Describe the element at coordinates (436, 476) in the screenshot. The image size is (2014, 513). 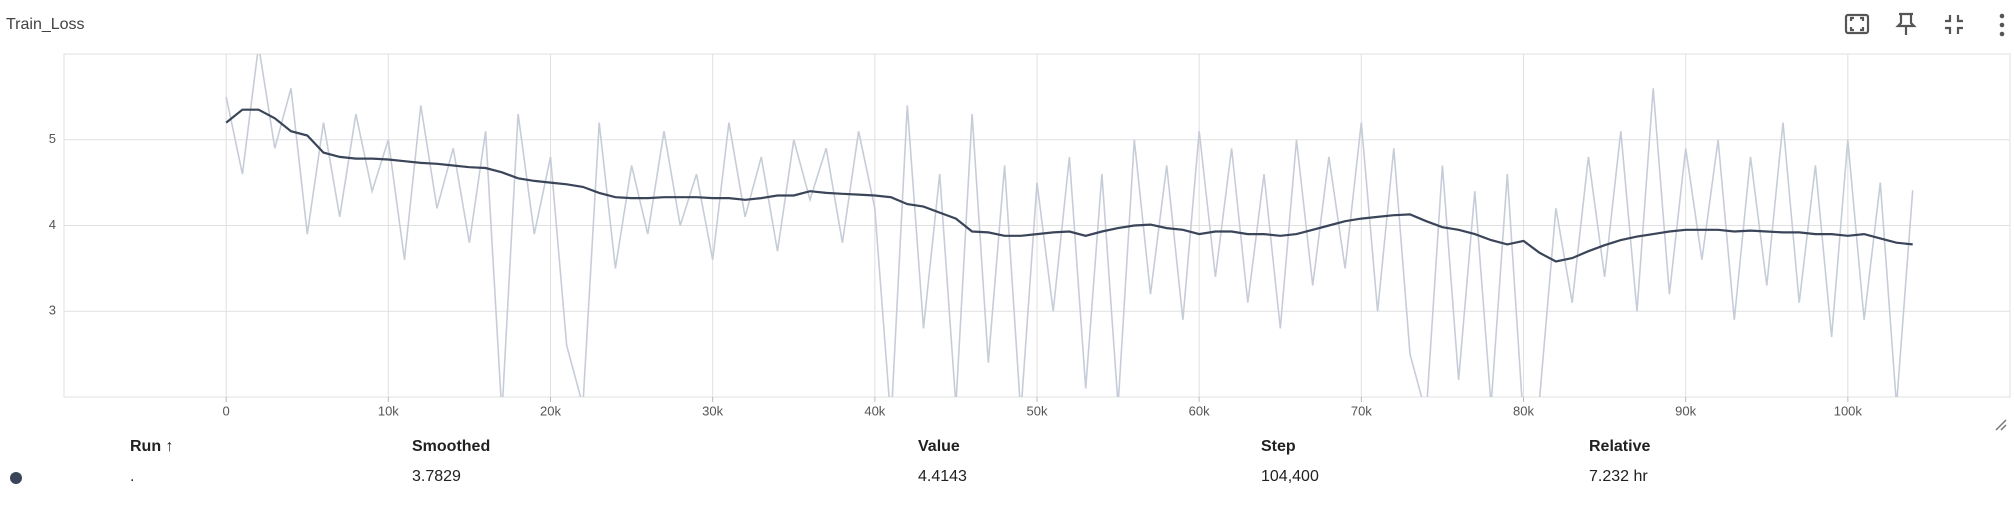
I see `table-cell: 3.7829` at that location.